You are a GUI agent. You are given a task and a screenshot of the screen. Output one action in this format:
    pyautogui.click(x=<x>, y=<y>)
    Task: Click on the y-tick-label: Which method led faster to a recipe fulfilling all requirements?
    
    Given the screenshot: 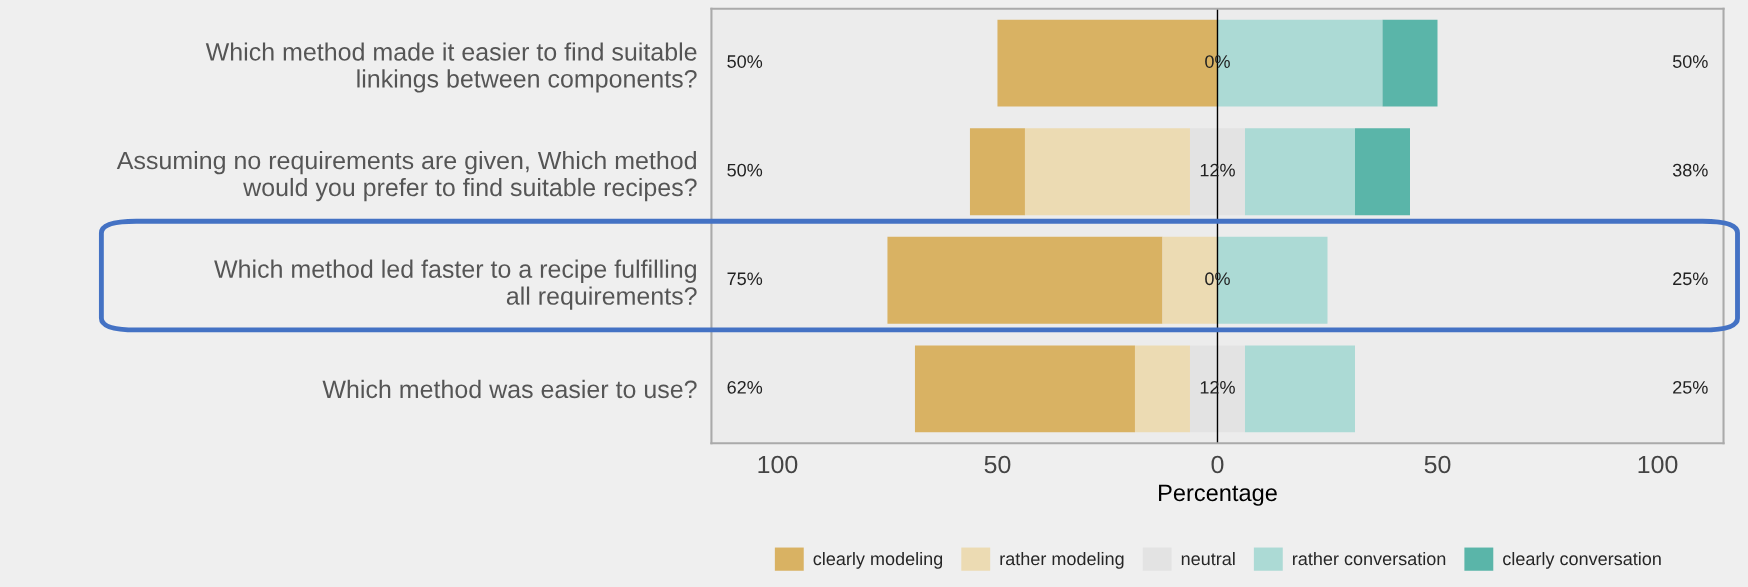 What is the action you would take?
    pyautogui.click(x=455, y=284)
    